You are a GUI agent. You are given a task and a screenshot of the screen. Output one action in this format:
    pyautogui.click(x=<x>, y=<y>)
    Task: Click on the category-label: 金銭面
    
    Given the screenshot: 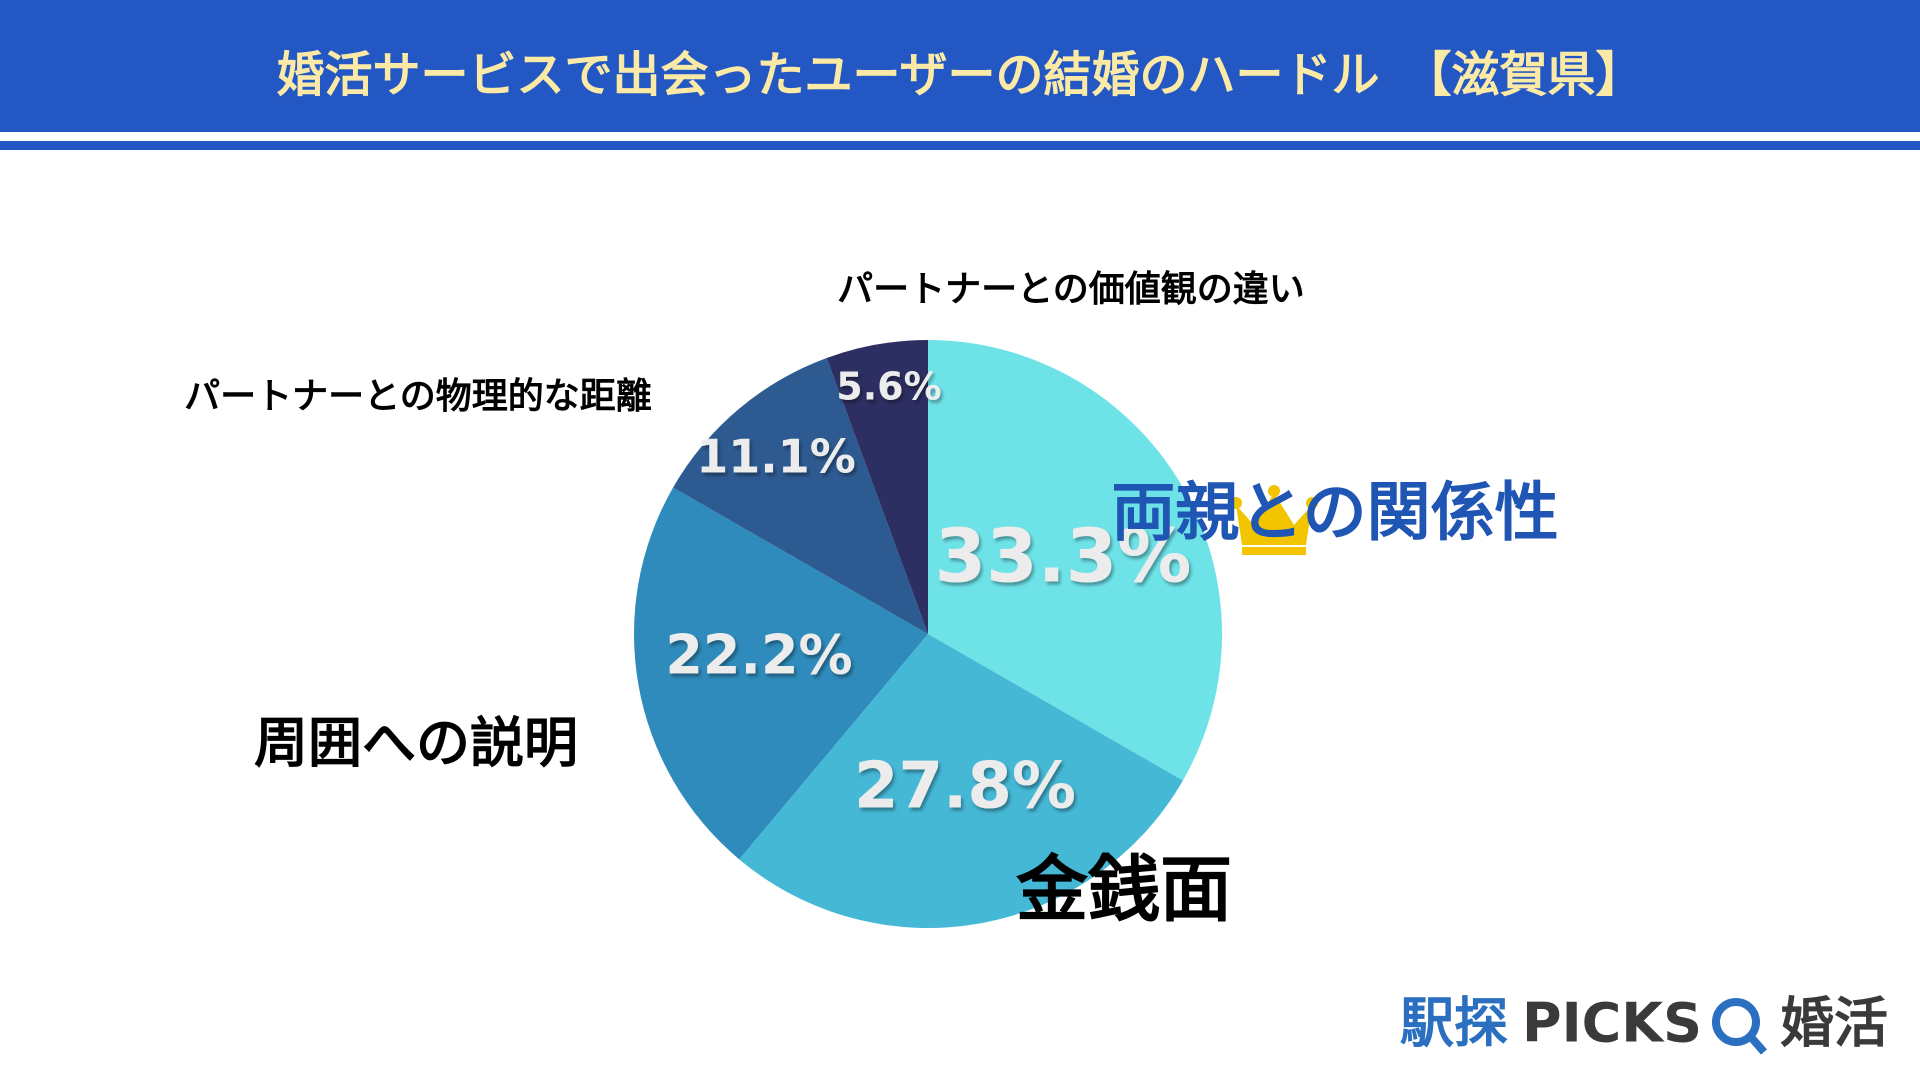 What is the action you would take?
    pyautogui.click(x=1123, y=890)
    